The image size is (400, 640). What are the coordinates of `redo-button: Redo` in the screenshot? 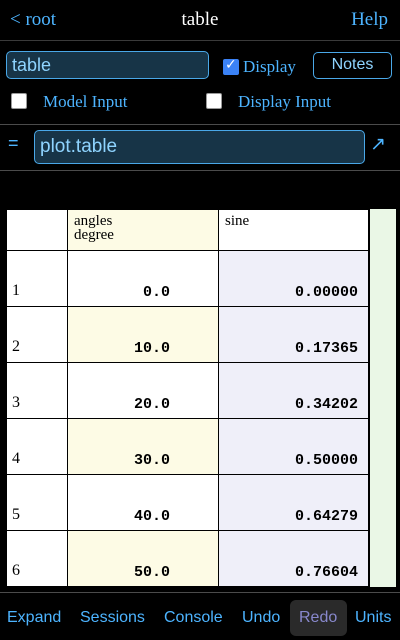 It's located at (318, 617).